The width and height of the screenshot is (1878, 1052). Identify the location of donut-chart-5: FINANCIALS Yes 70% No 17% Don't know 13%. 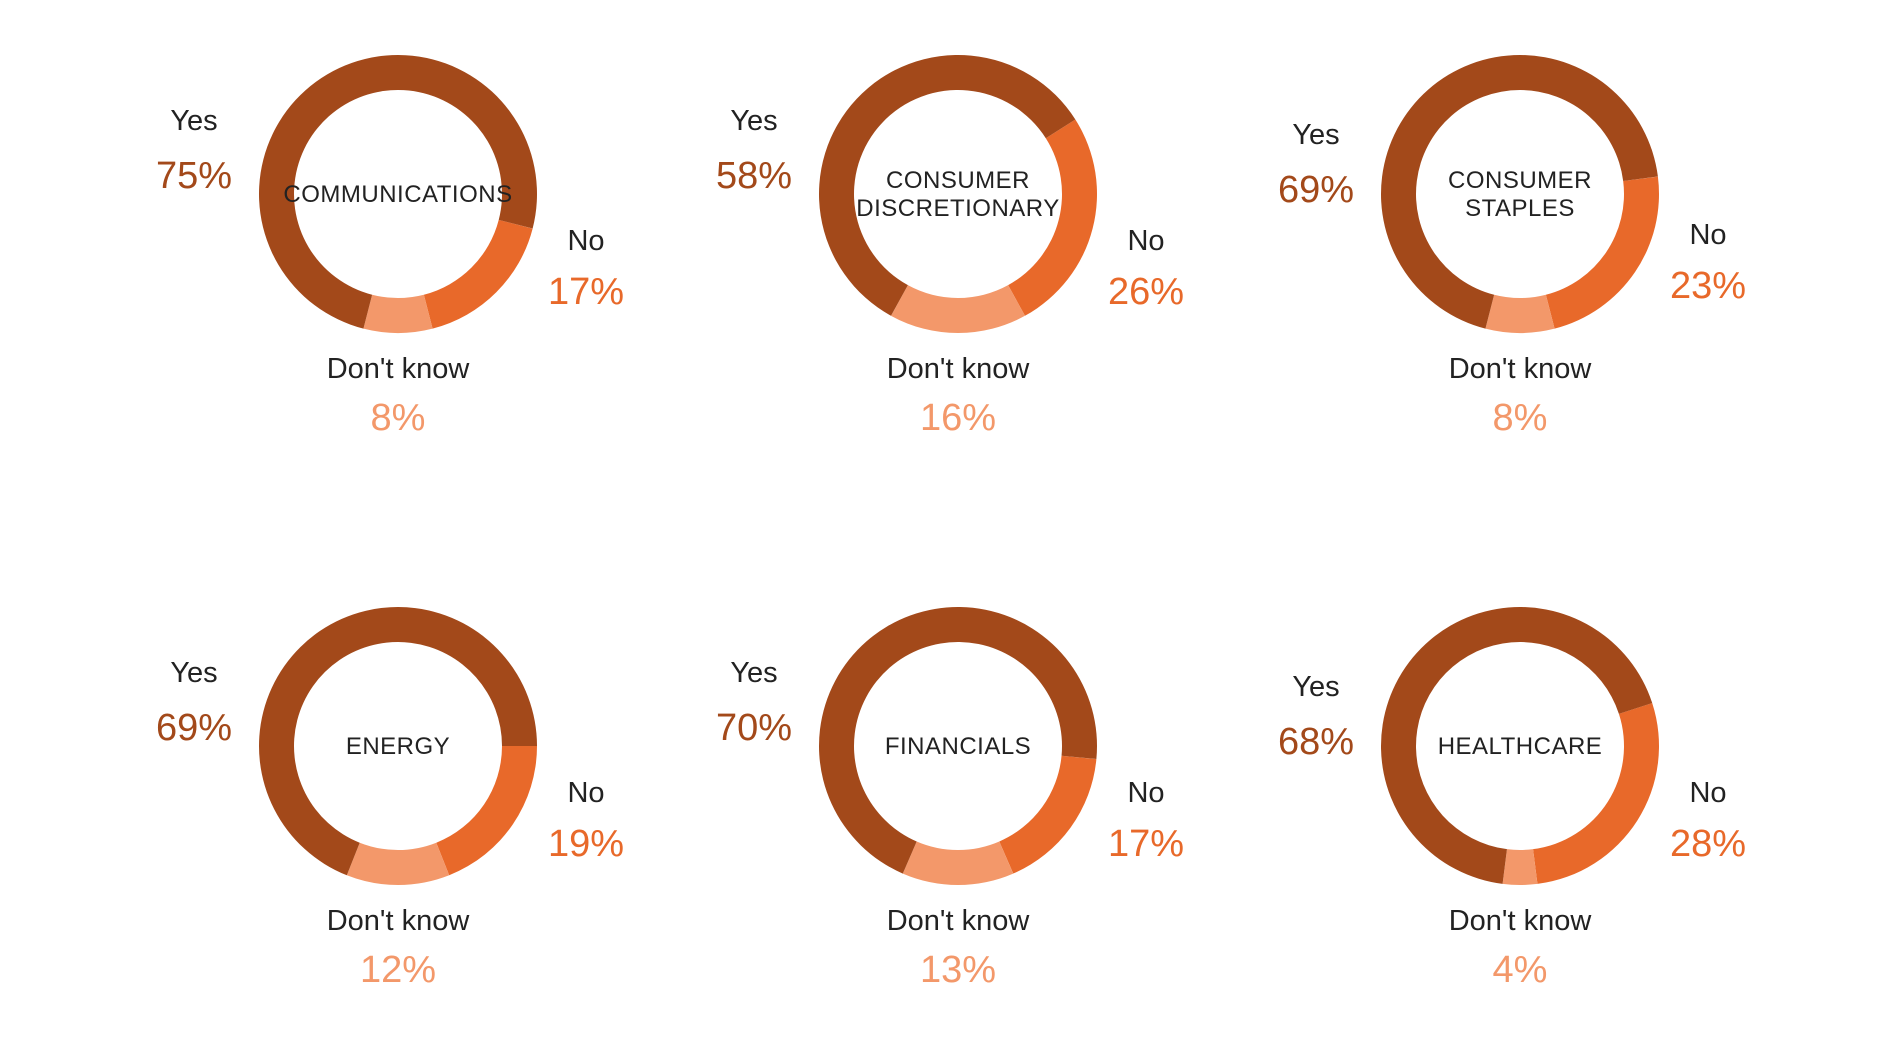
(950, 799).